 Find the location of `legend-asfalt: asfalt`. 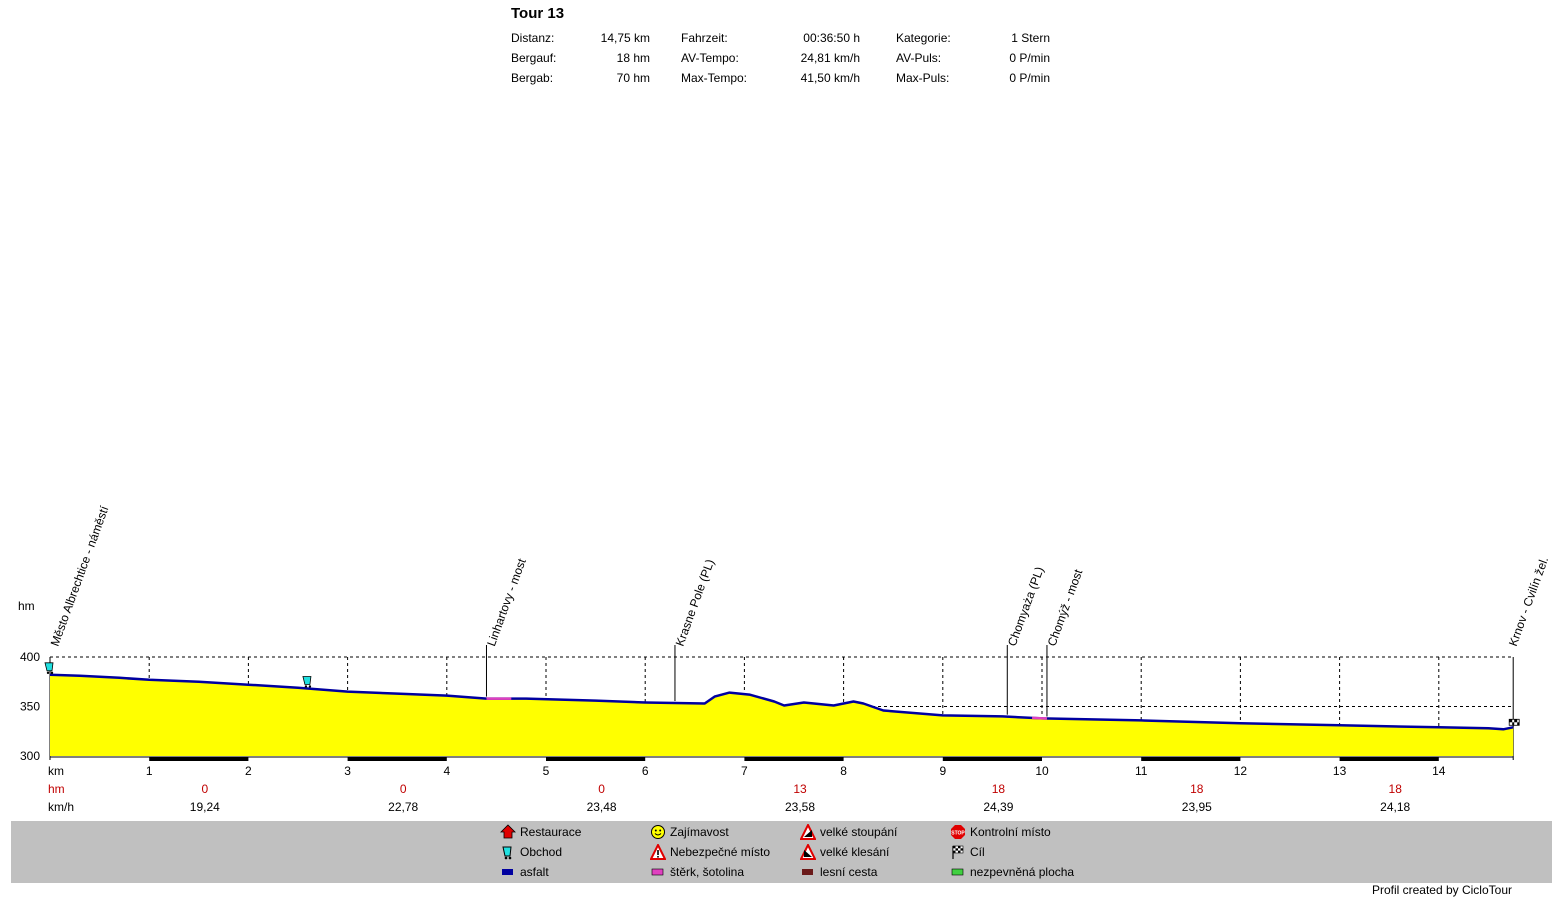

legend-asfalt: asfalt is located at coordinates (524, 872).